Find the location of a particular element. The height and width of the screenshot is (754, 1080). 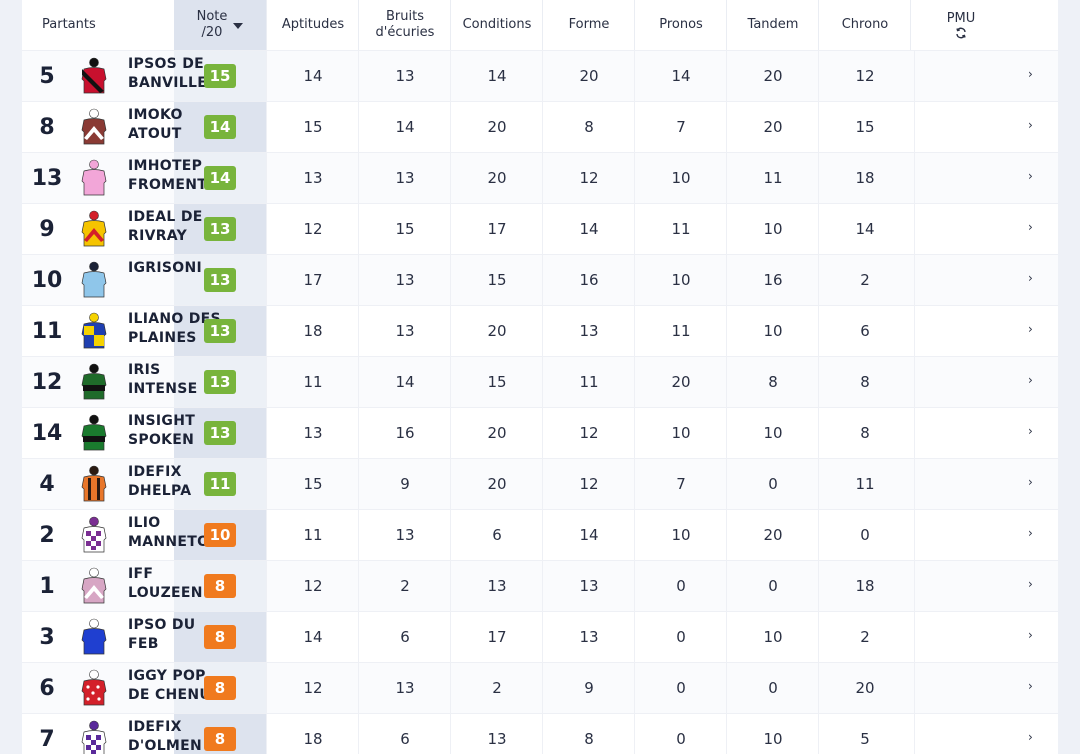

runner-number: 5 is located at coordinates (47, 76).